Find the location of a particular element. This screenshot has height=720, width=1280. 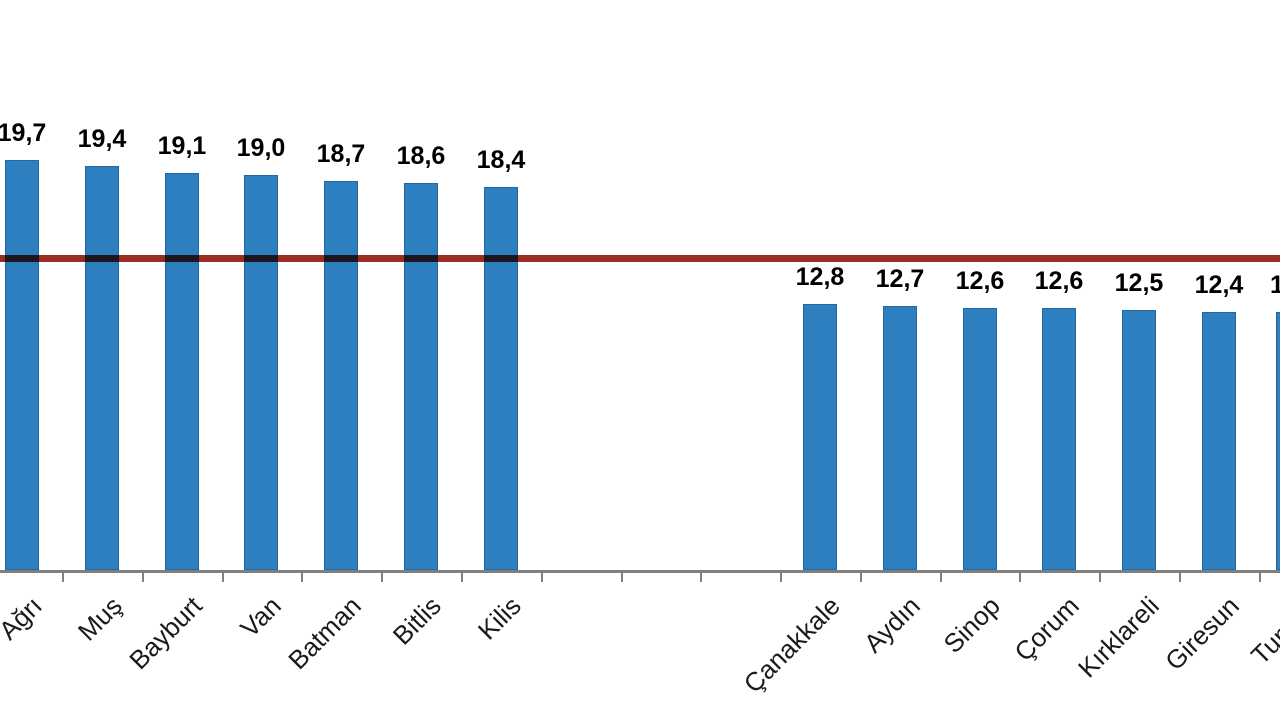

bar-value-label: 19,0 is located at coordinates (261, 148).